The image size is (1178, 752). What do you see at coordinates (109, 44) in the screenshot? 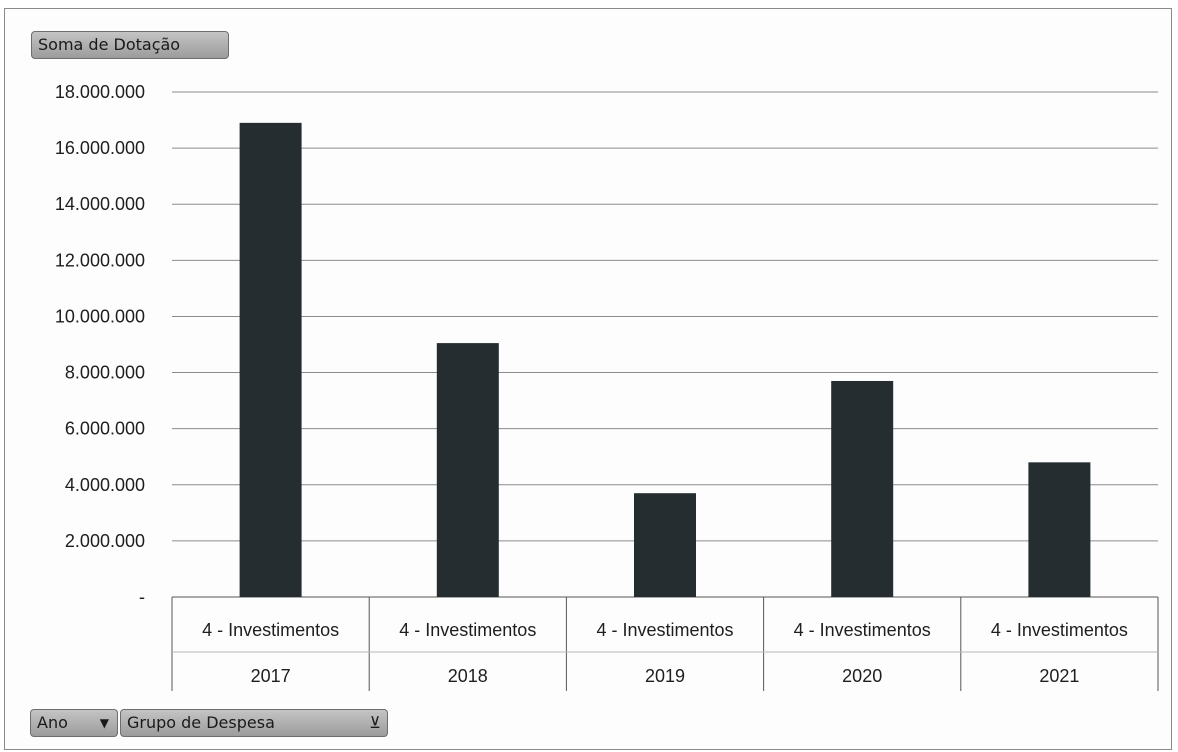
I see `value-field-label: Soma de Dotação` at bounding box center [109, 44].